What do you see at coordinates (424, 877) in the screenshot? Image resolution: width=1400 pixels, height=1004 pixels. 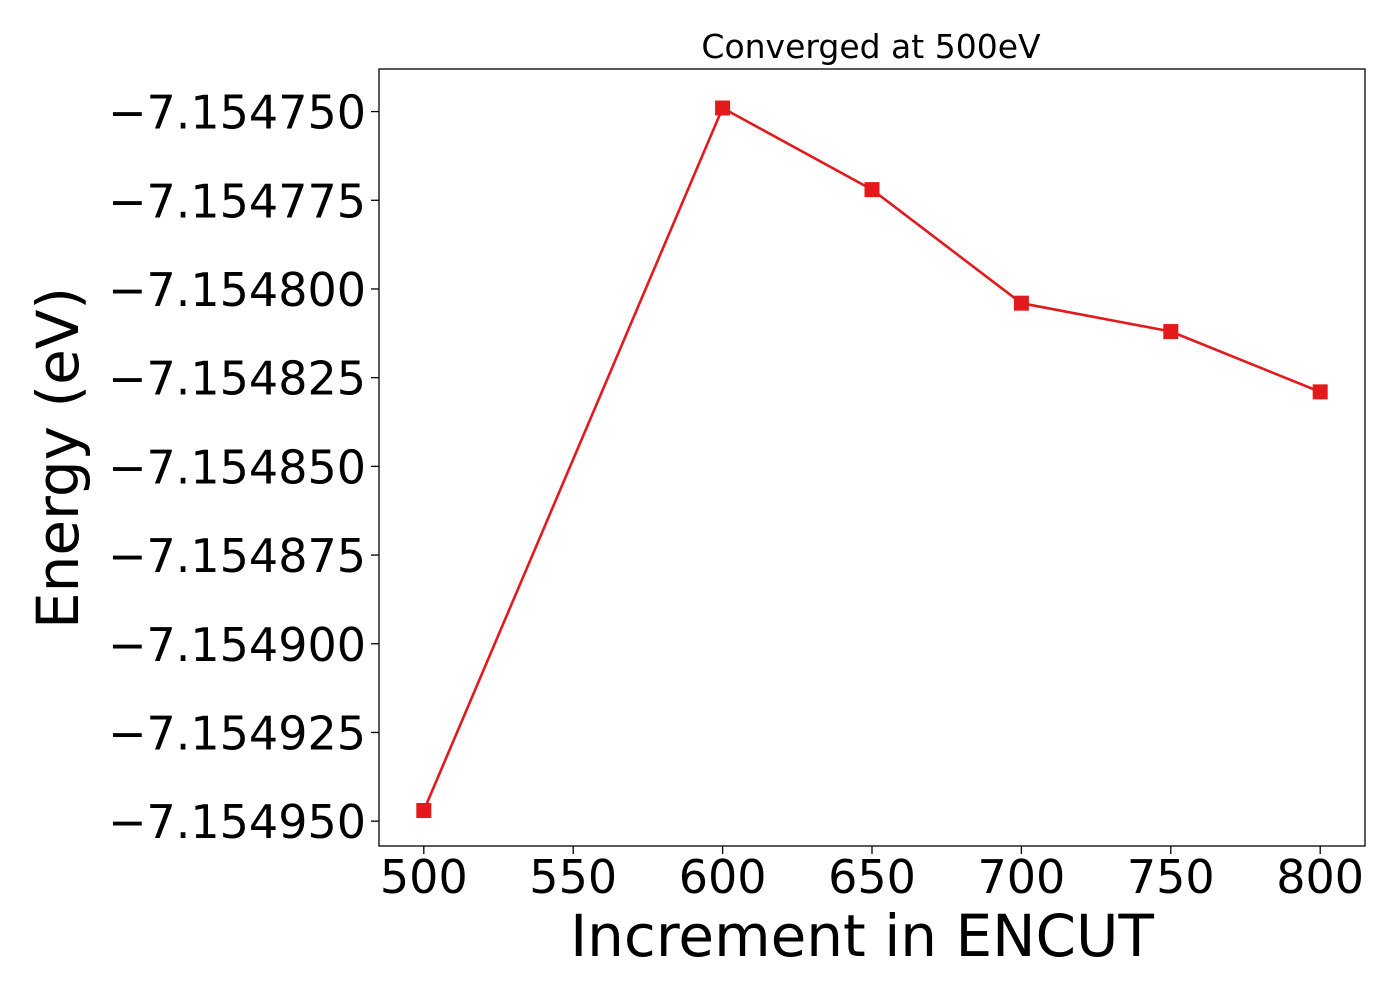 I see `x-tick-label: 500` at bounding box center [424, 877].